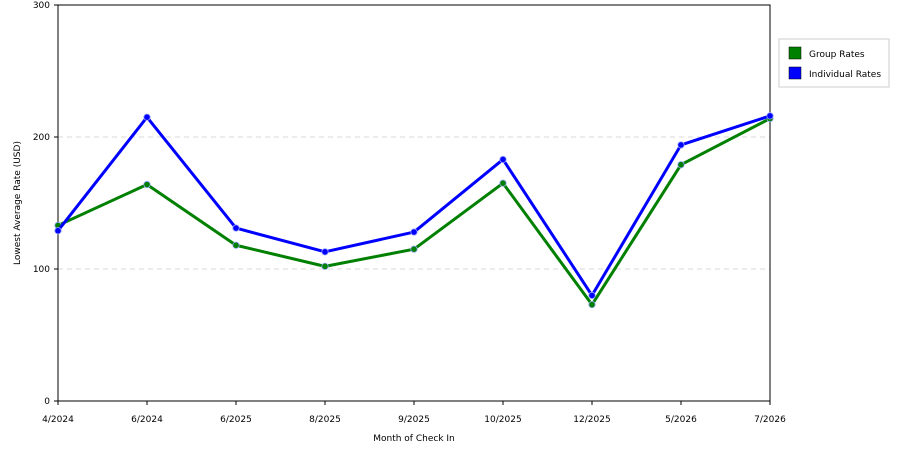 The width and height of the screenshot is (900, 454). I want to click on x-tick-label: 5/2026, so click(681, 420).